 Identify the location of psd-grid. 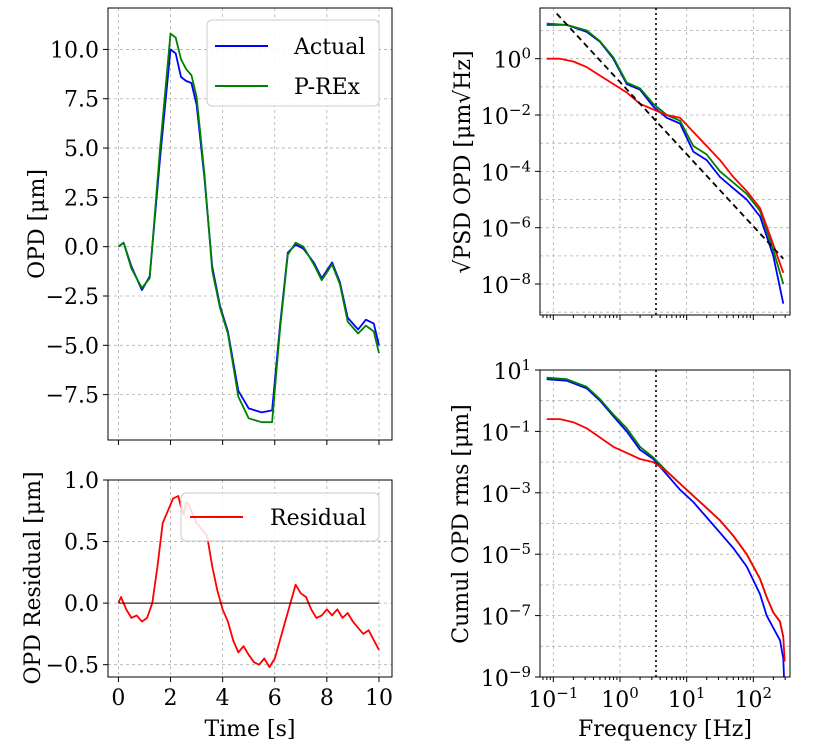
(665, 161).